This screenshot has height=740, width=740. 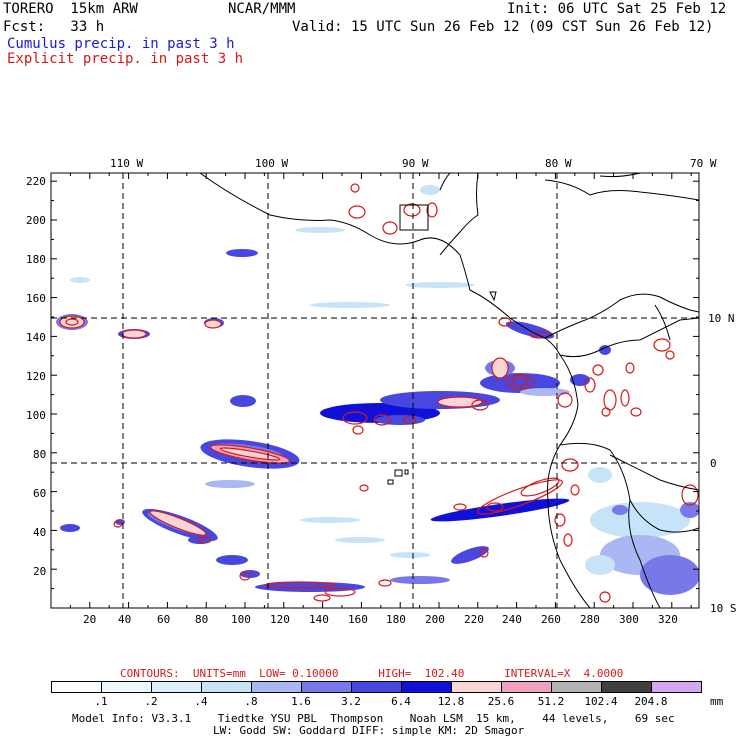 I want to click on legend-label: .2, so click(x=151, y=701).